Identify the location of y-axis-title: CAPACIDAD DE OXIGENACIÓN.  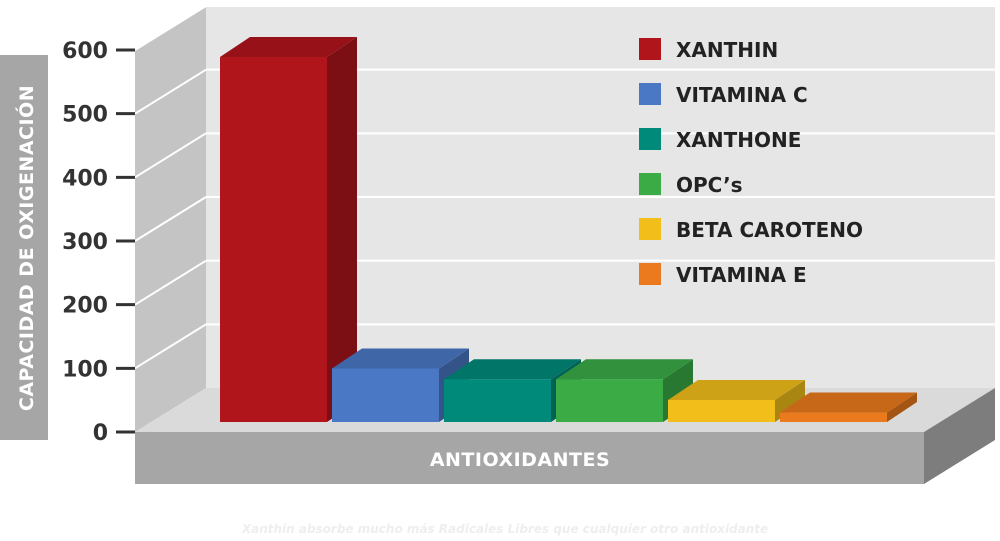
(26, 248).